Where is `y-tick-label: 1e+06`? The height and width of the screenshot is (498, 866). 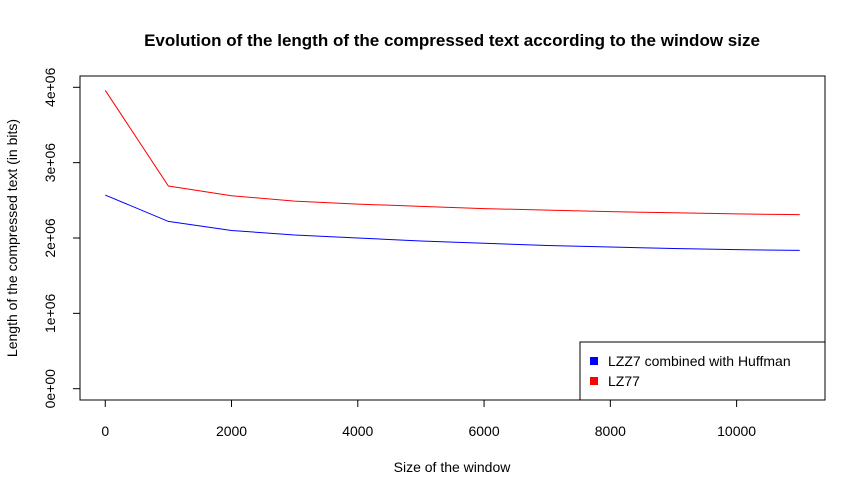
y-tick-label: 1e+06 is located at coordinates (50, 313).